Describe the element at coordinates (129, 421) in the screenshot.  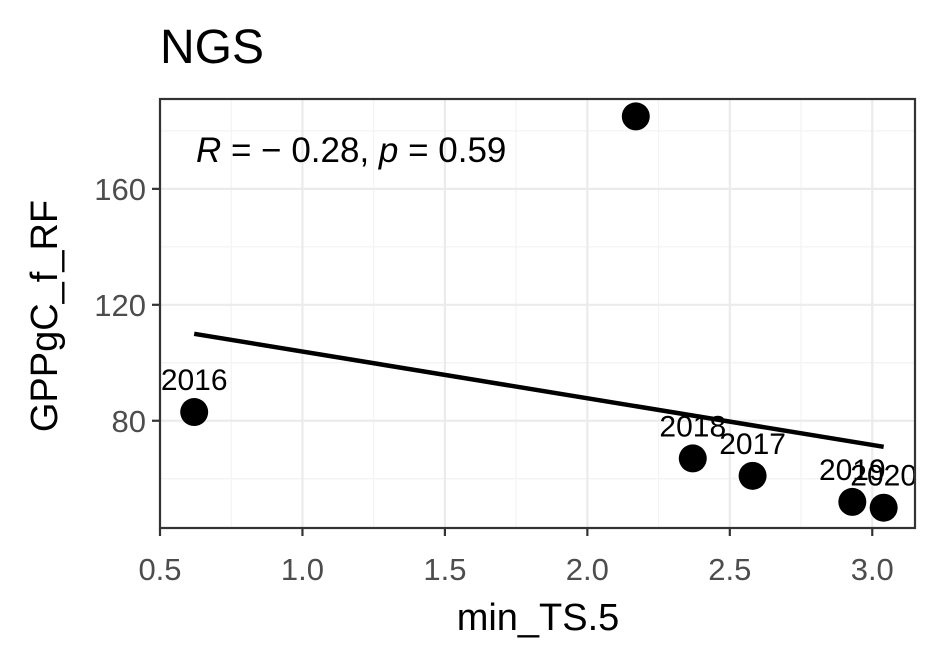
I see `y-tick-label: 80` at that location.